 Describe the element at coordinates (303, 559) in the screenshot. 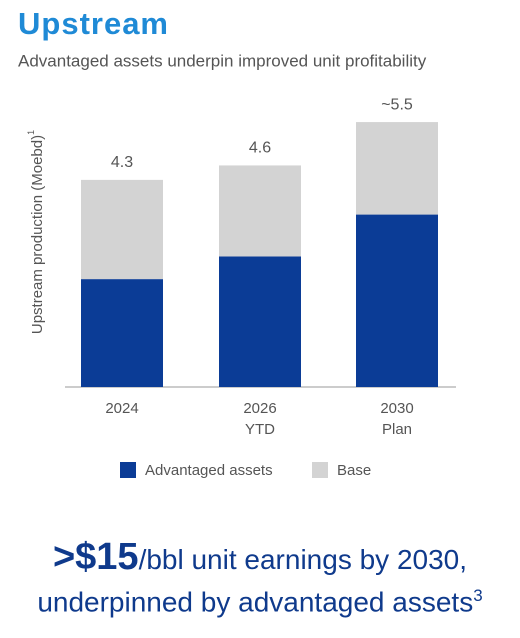

I see `callout-text: /bbl unit earnings by 2030,` at that location.